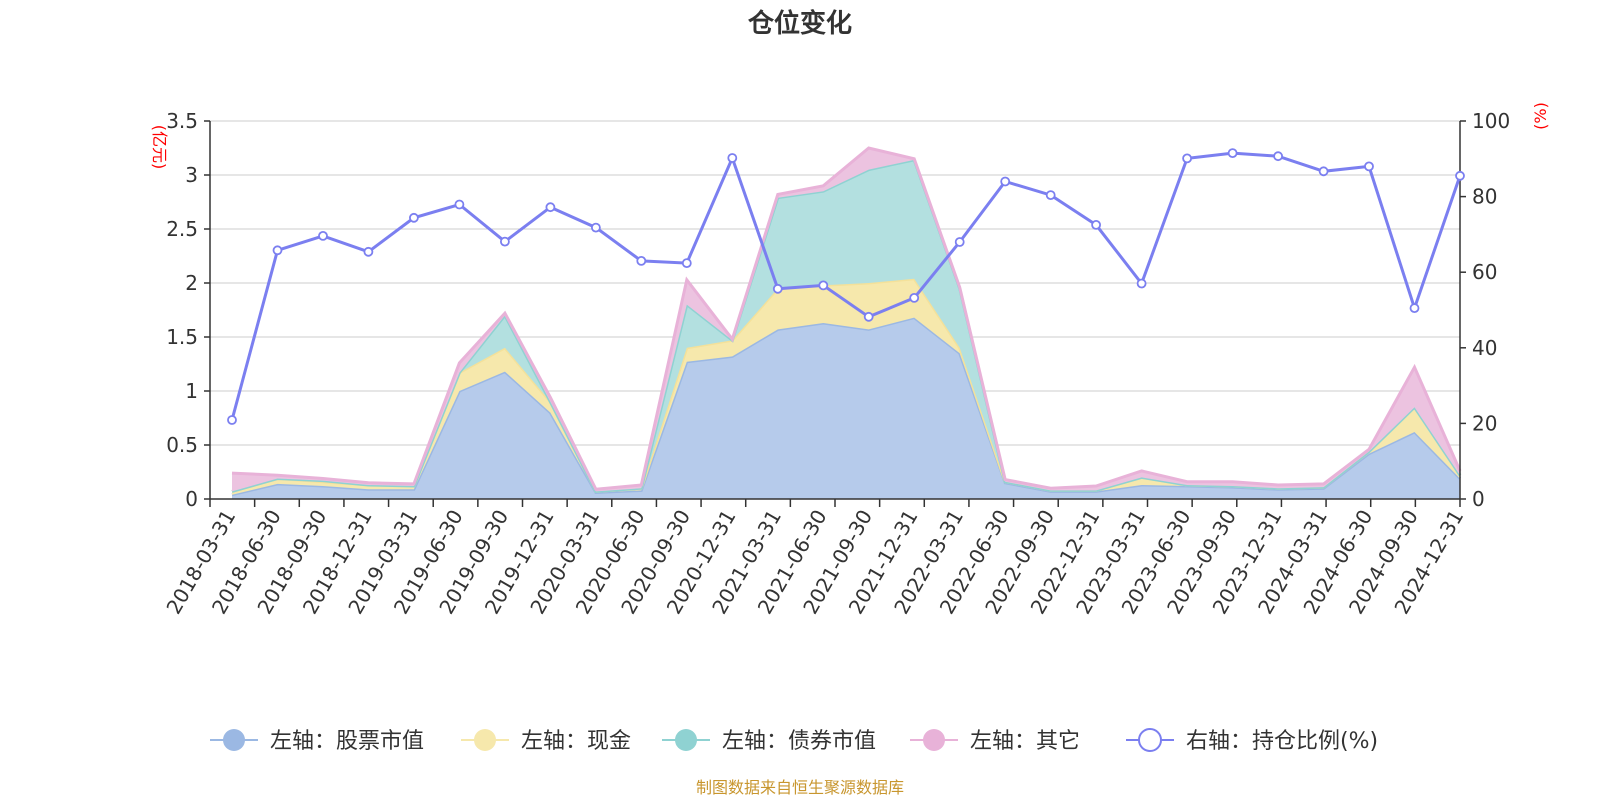 The height and width of the screenshot is (800, 1600). What do you see at coordinates (191, 283) in the screenshot?
I see `left-tick-label: 2` at bounding box center [191, 283].